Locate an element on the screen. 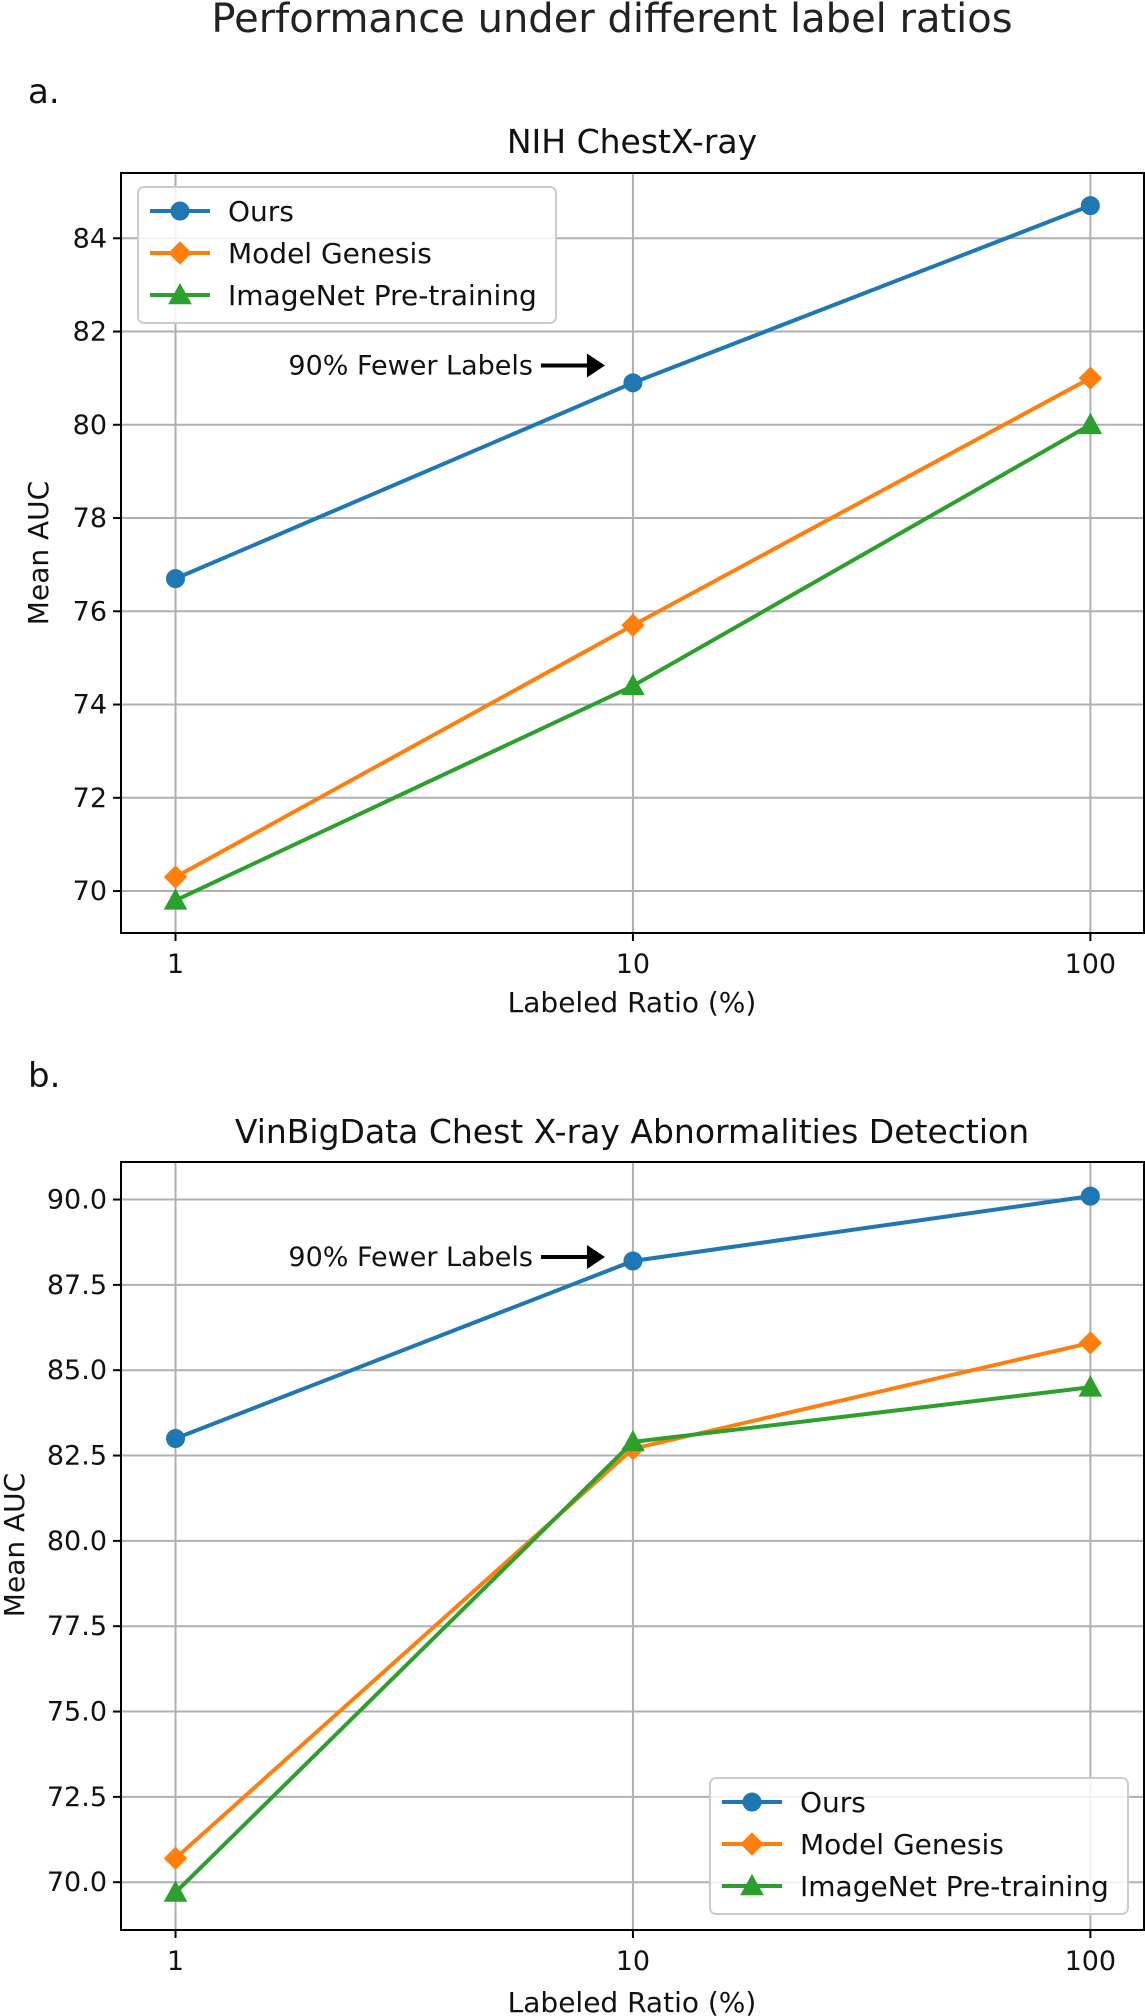 The width and height of the screenshot is (1145, 2016). panel-b-y-tick-label: 87.5 is located at coordinates (77, 1285).